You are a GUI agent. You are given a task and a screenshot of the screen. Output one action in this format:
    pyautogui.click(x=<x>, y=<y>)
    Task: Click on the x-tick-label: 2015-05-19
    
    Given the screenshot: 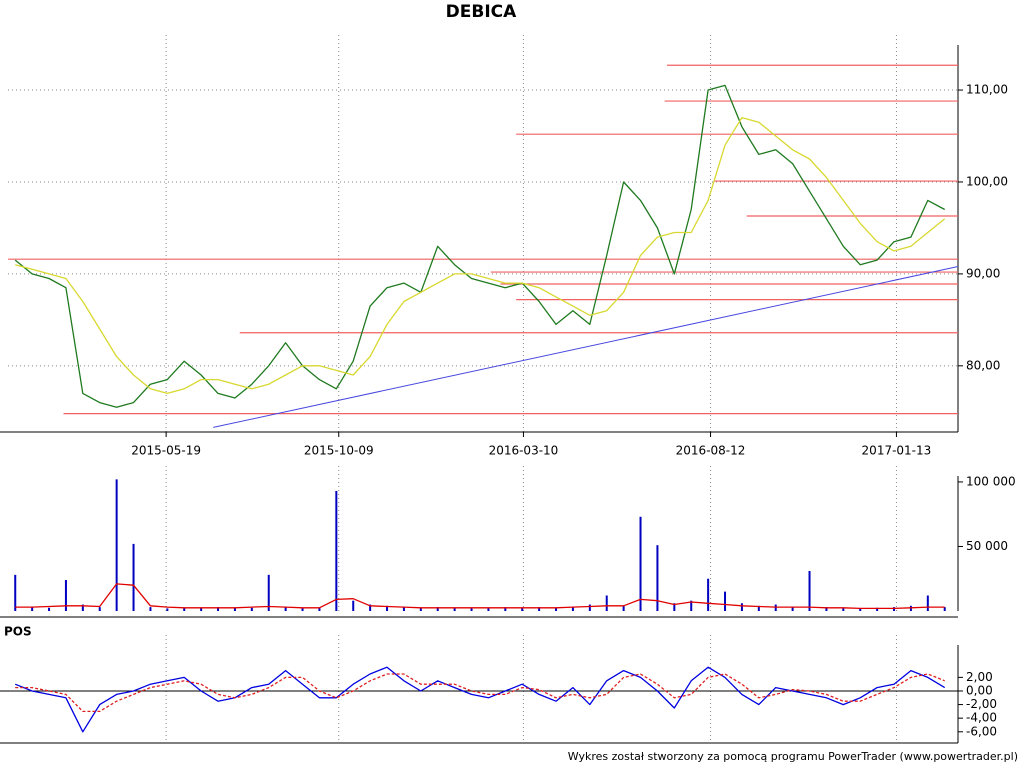 What is the action you would take?
    pyautogui.click(x=166, y=451)
    